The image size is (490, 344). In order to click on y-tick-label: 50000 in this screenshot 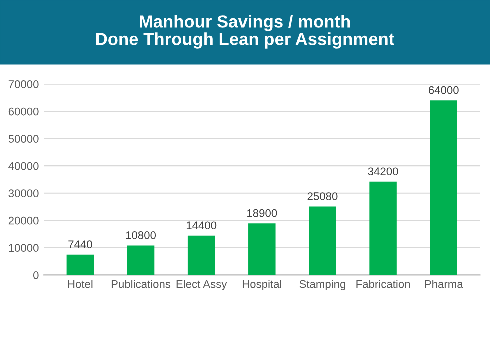, I will do `click(23, 139)`.